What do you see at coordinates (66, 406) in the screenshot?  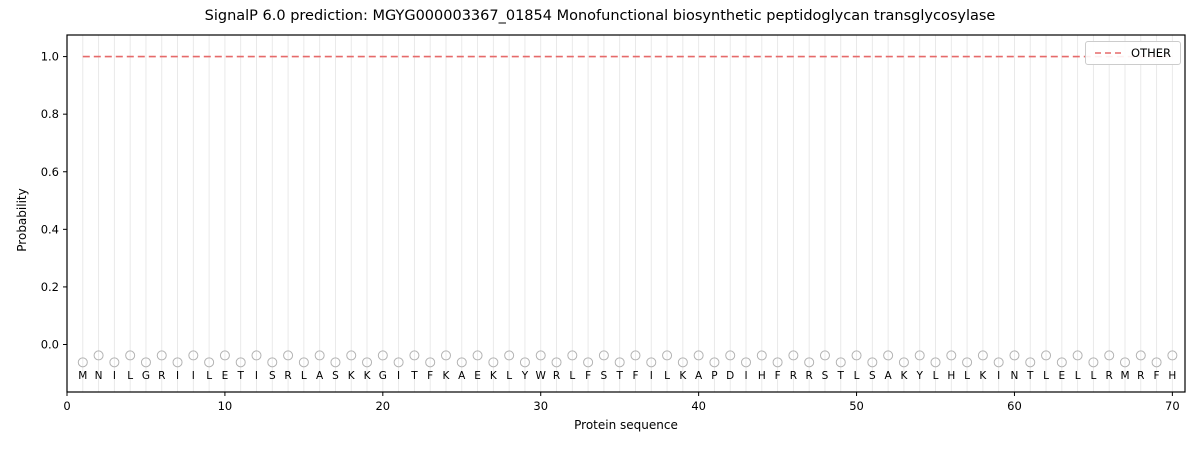 I see `x-tick-label: 0` at bounding box center [66, 406].